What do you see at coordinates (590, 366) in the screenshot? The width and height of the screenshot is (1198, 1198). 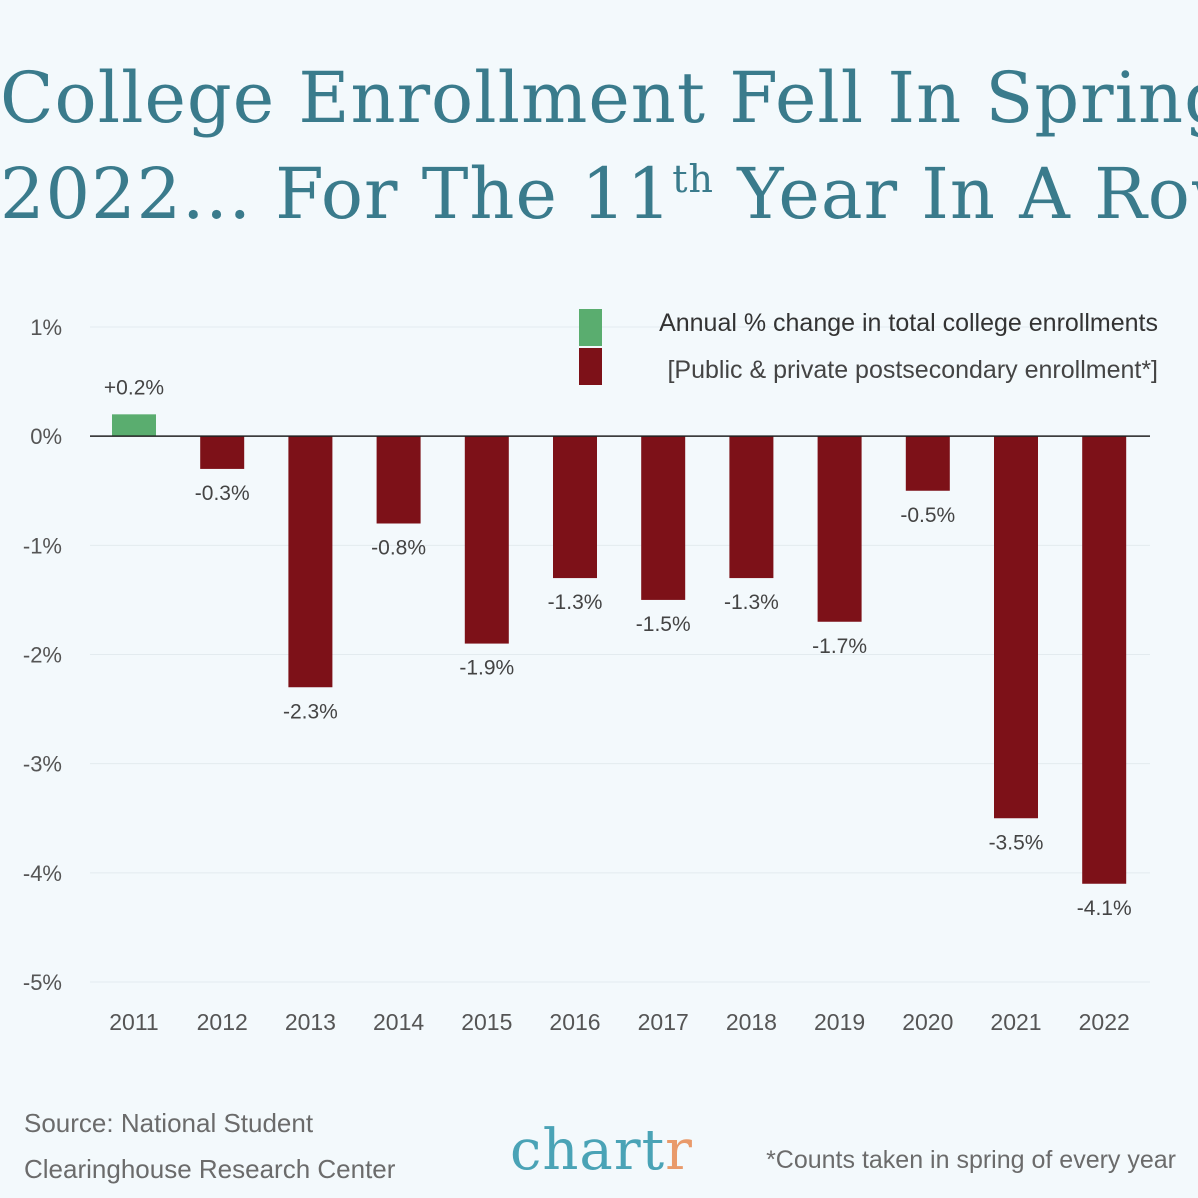 I see `legend-swatch-red` at bounding box center [590, 366].